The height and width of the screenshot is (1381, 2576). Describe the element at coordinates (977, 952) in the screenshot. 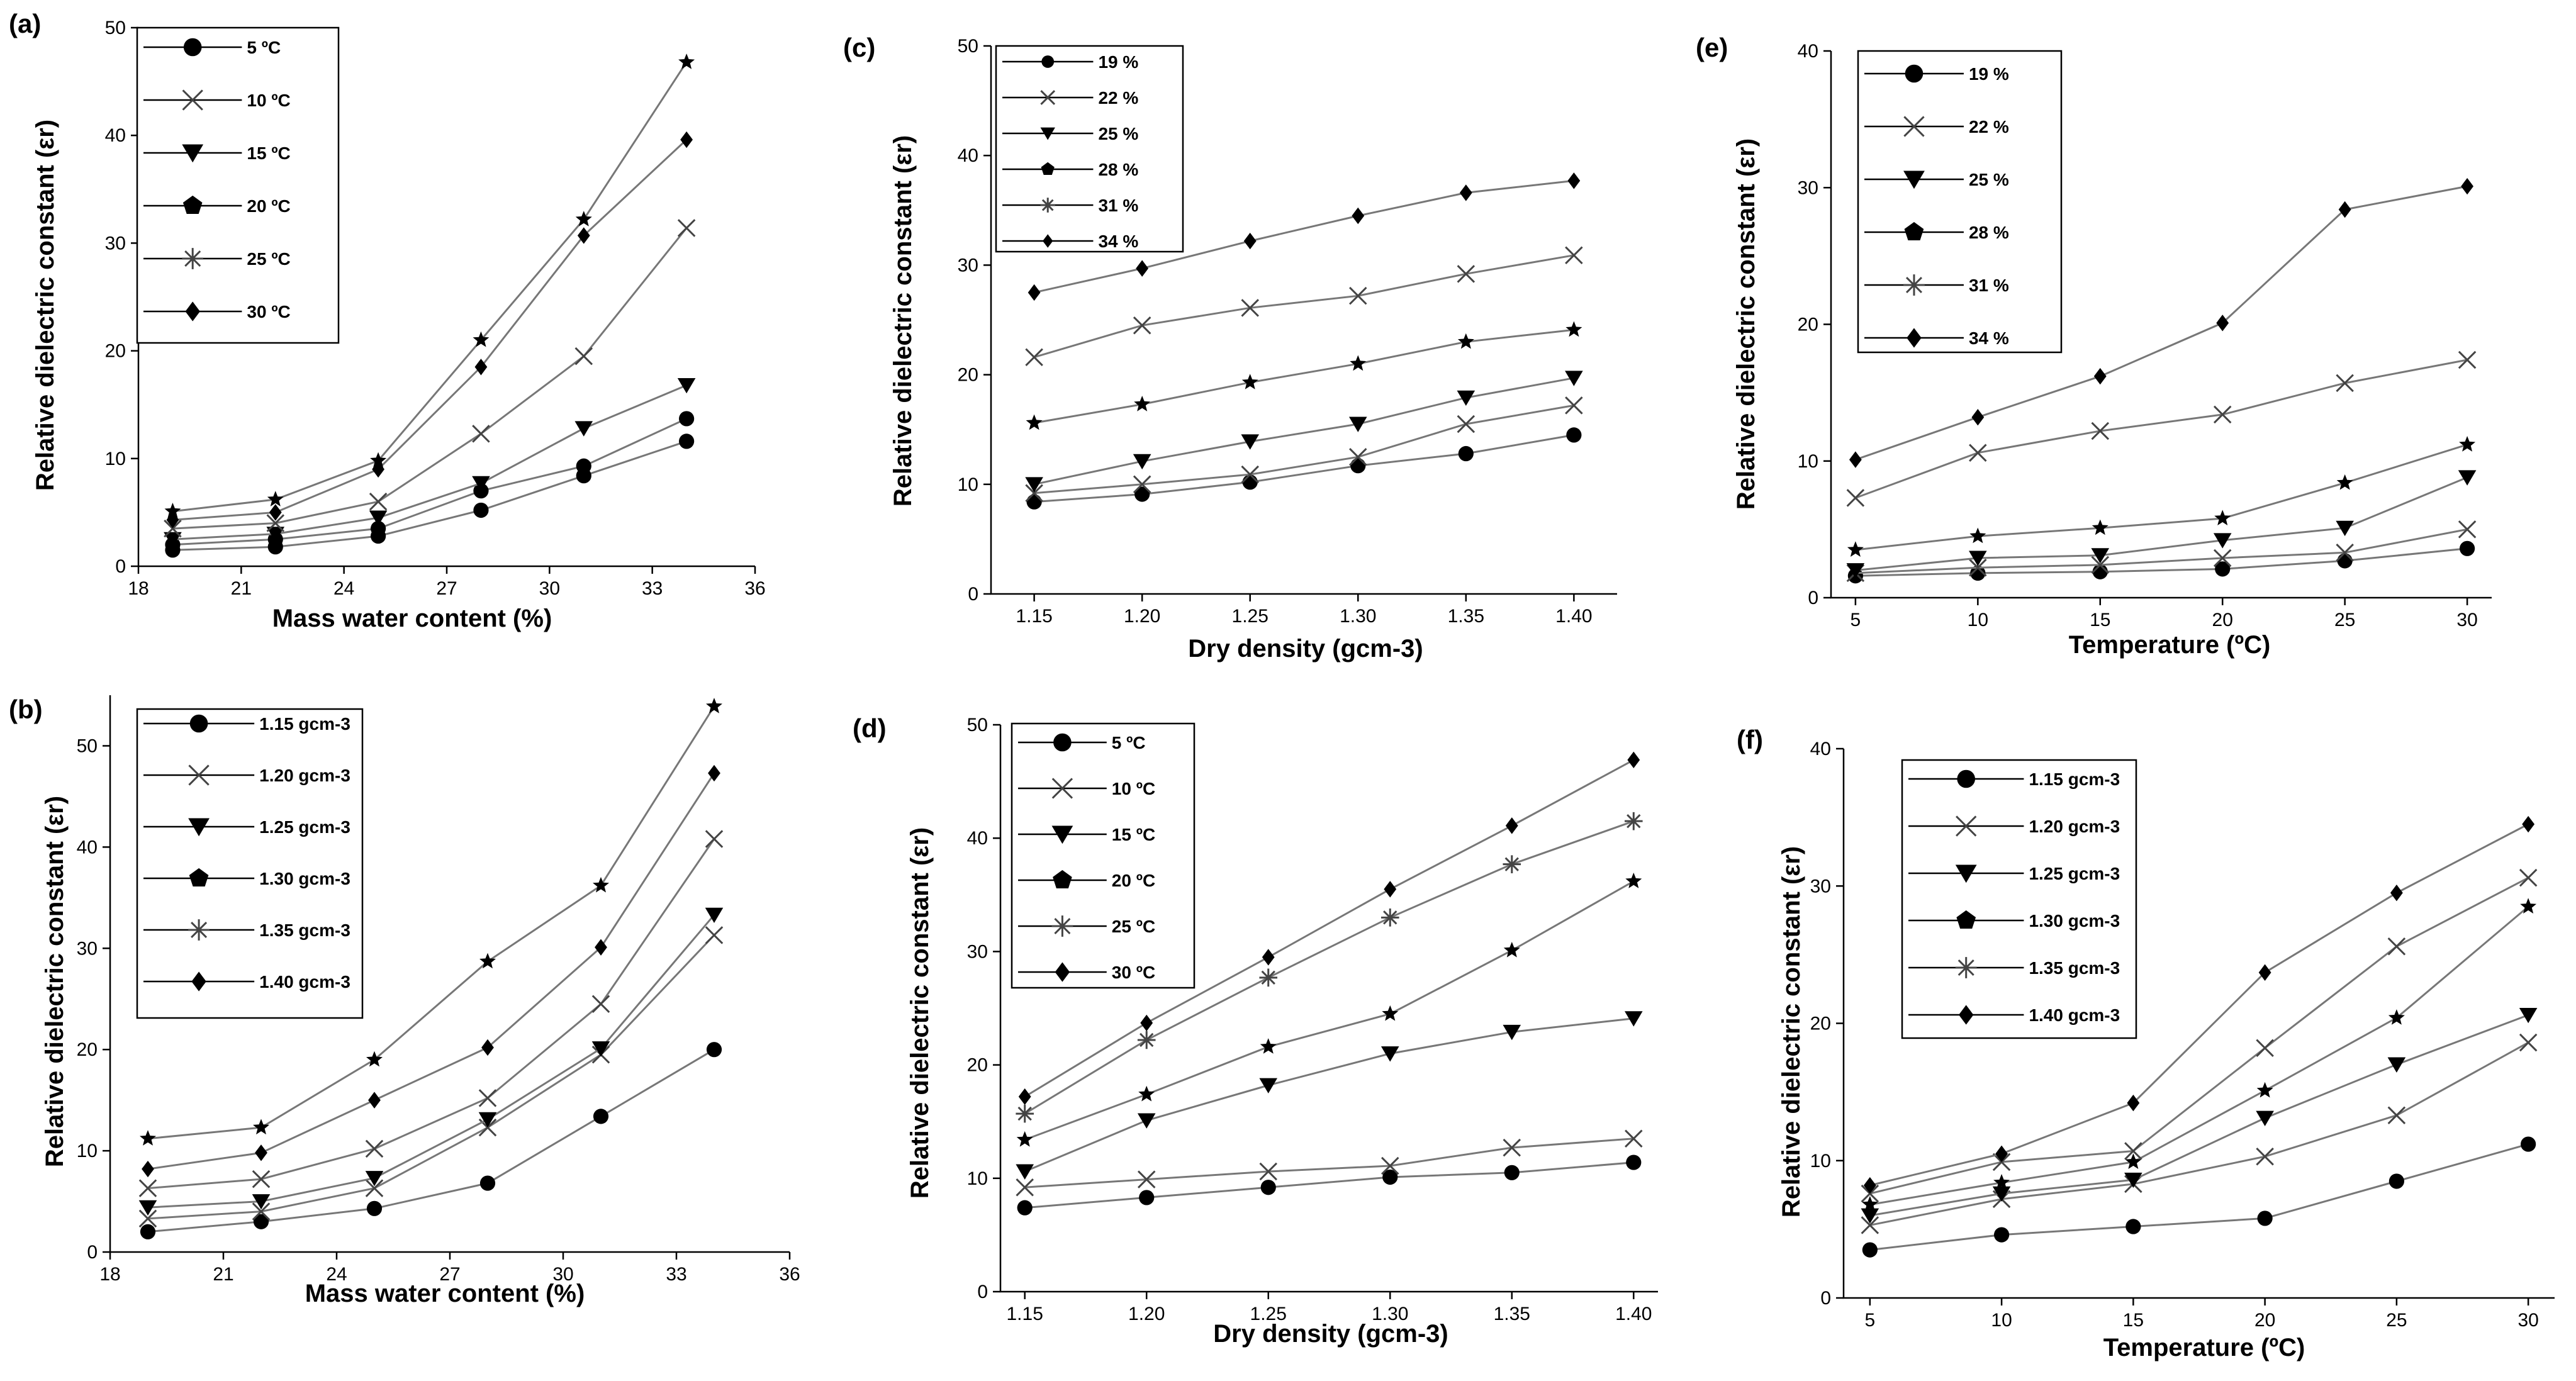

I see `y-tick-label: 30` at that location.